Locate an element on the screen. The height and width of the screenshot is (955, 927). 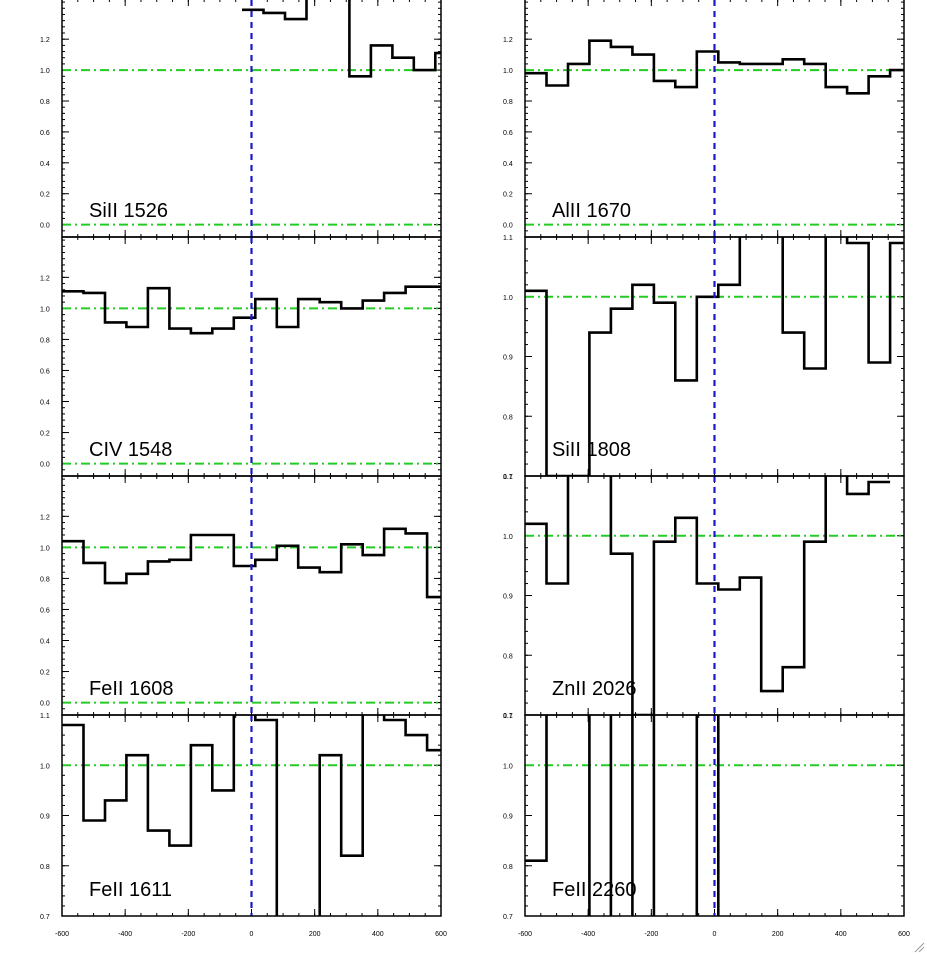
panel-feii-2260: 0.7 0.8 0.9 1.0 1.1 FeII 2260 is located at coordinates (704, 817).